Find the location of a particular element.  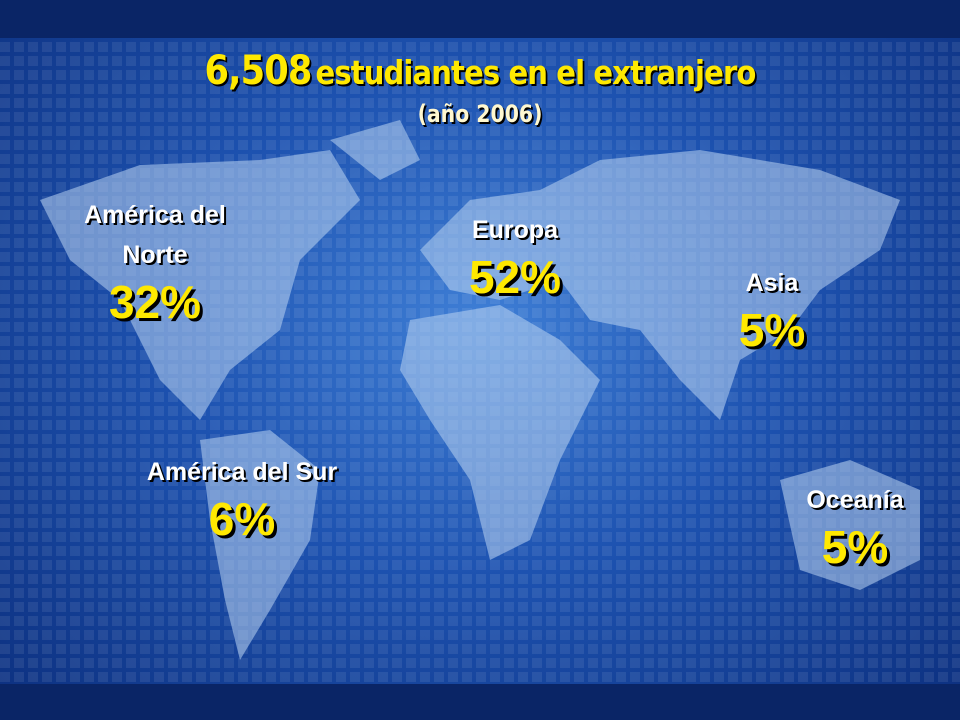

title: 6,508 estudiantes en el extranjero is located at coordinates (480, 71).